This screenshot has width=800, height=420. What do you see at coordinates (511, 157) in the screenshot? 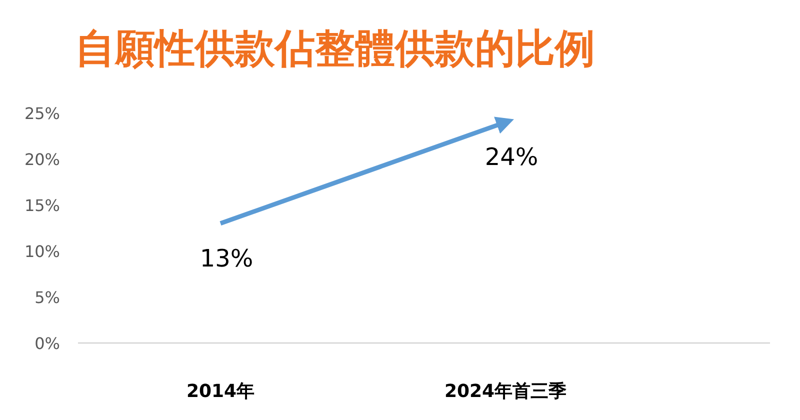
I see `data-label: 24%` at bounding box center [511, 157].